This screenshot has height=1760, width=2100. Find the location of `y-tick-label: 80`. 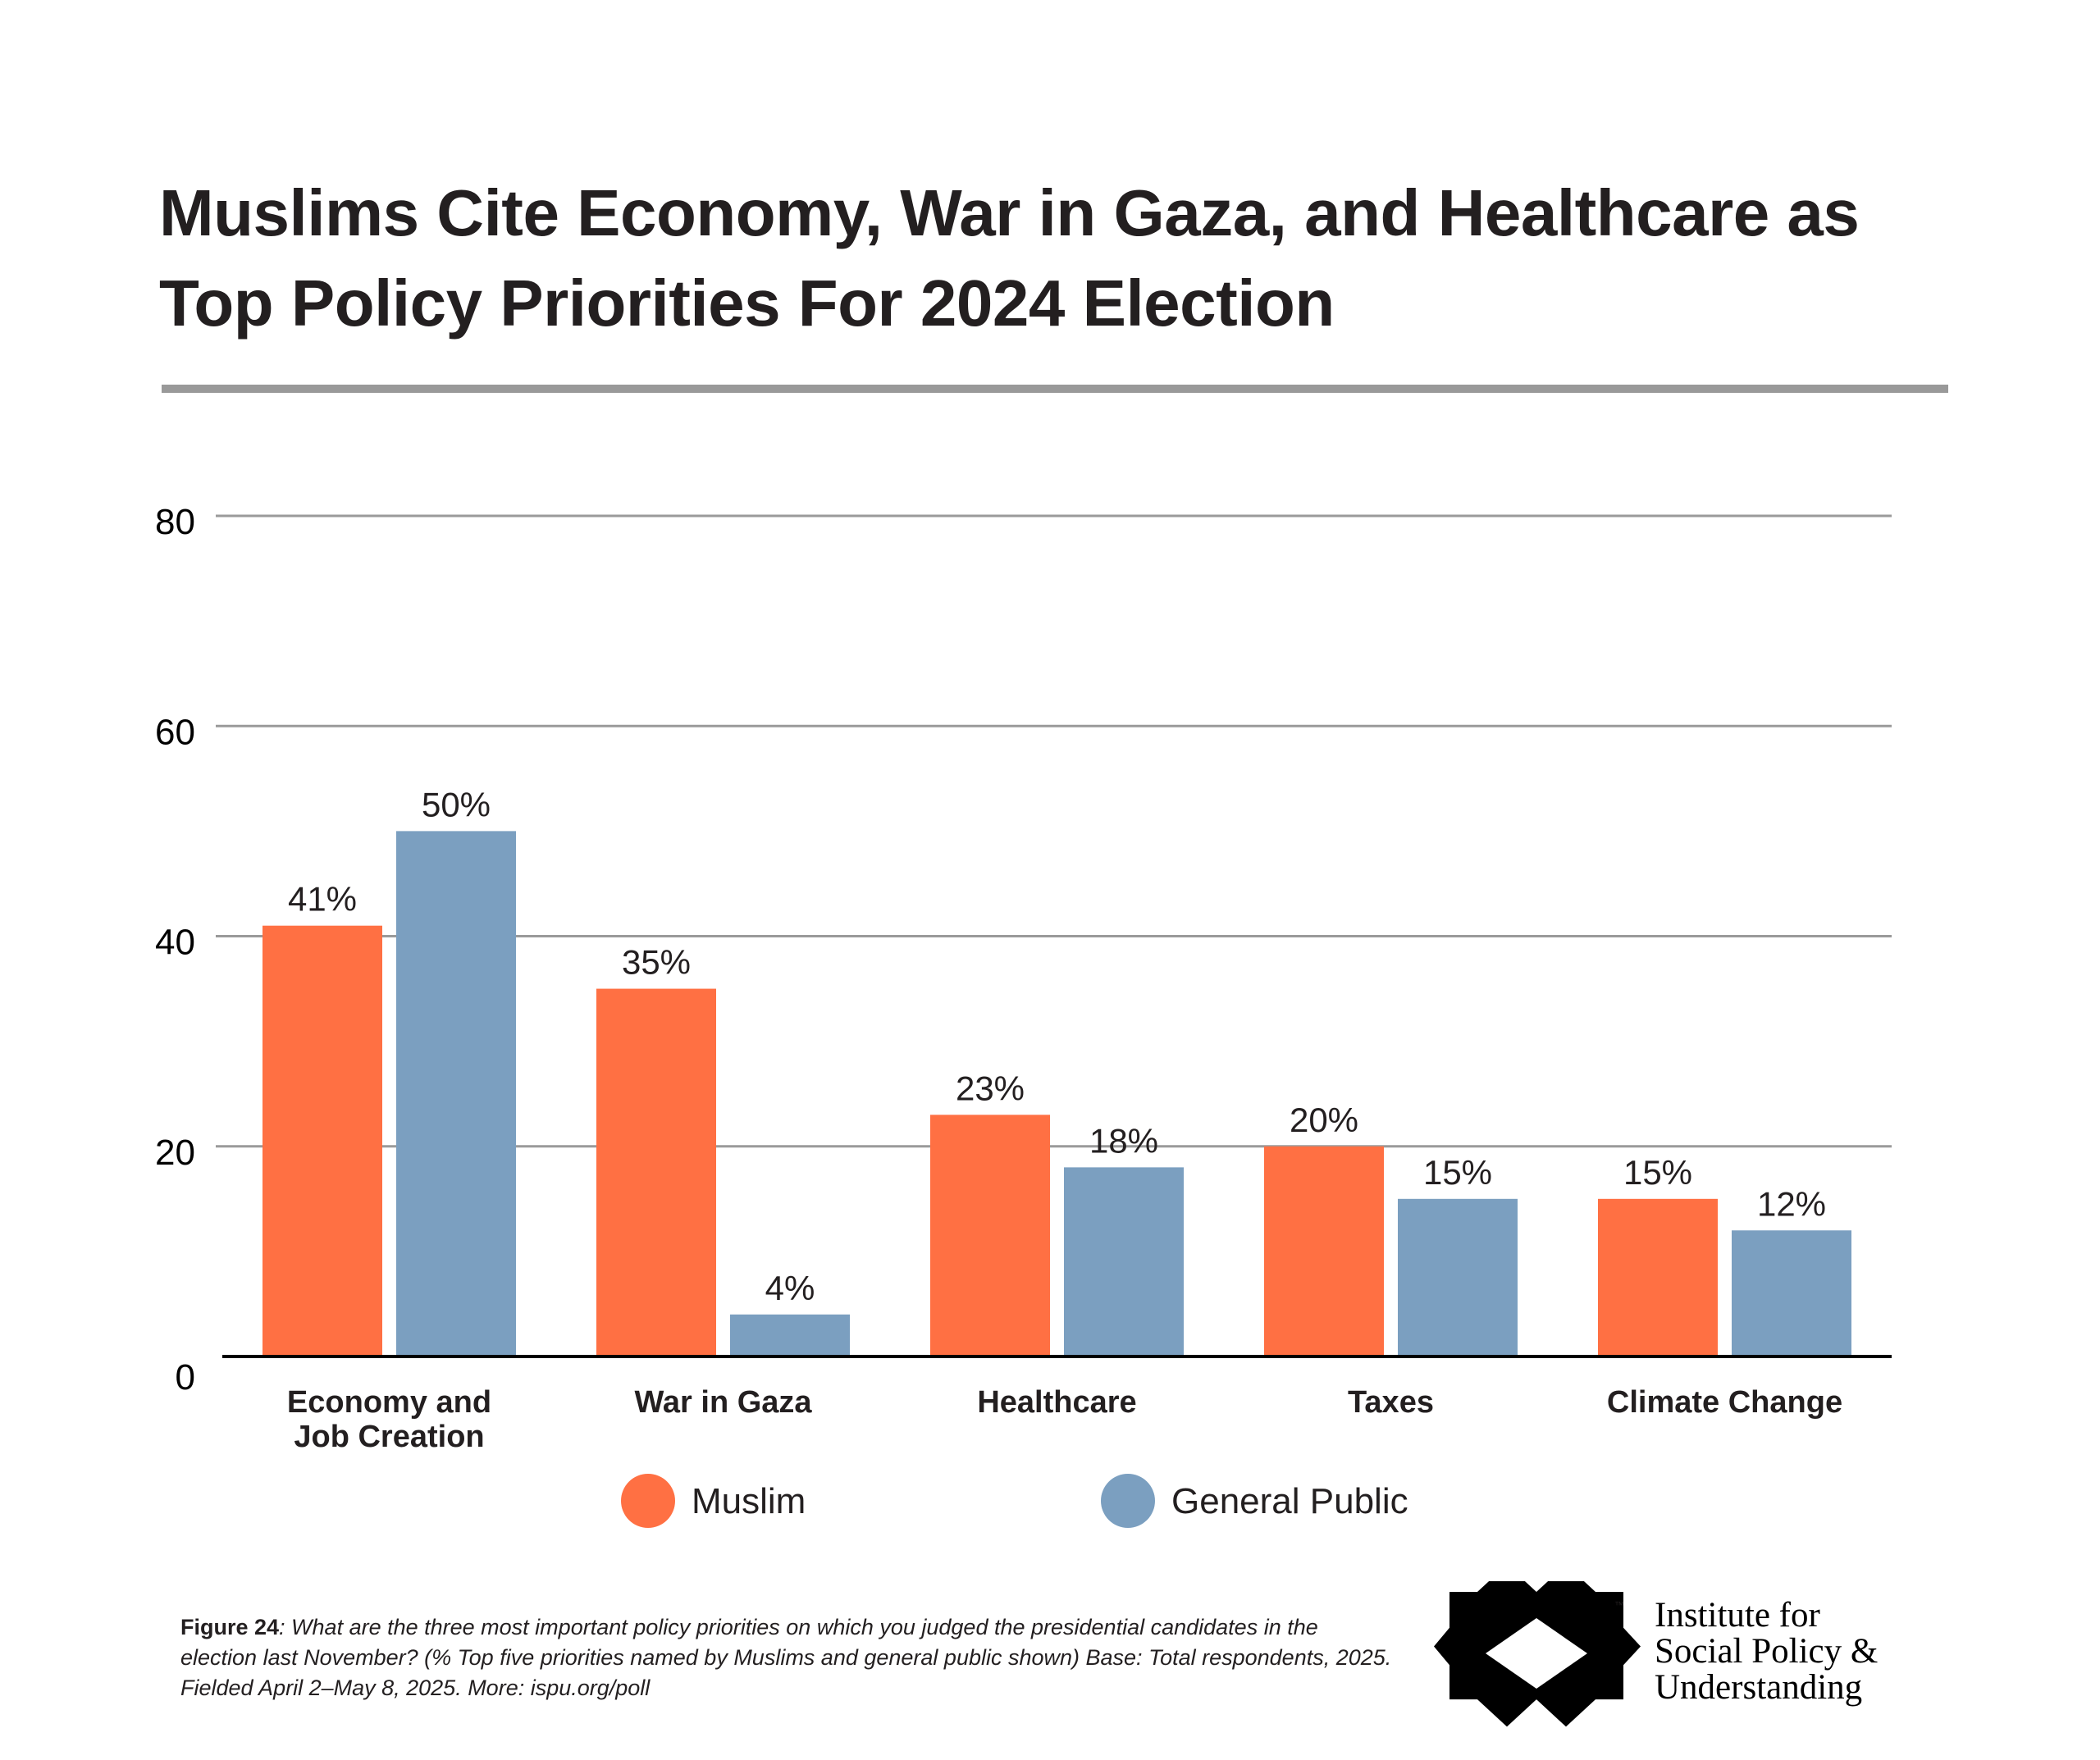

y-tick-label: 80 is located at coordinates (175, 522).